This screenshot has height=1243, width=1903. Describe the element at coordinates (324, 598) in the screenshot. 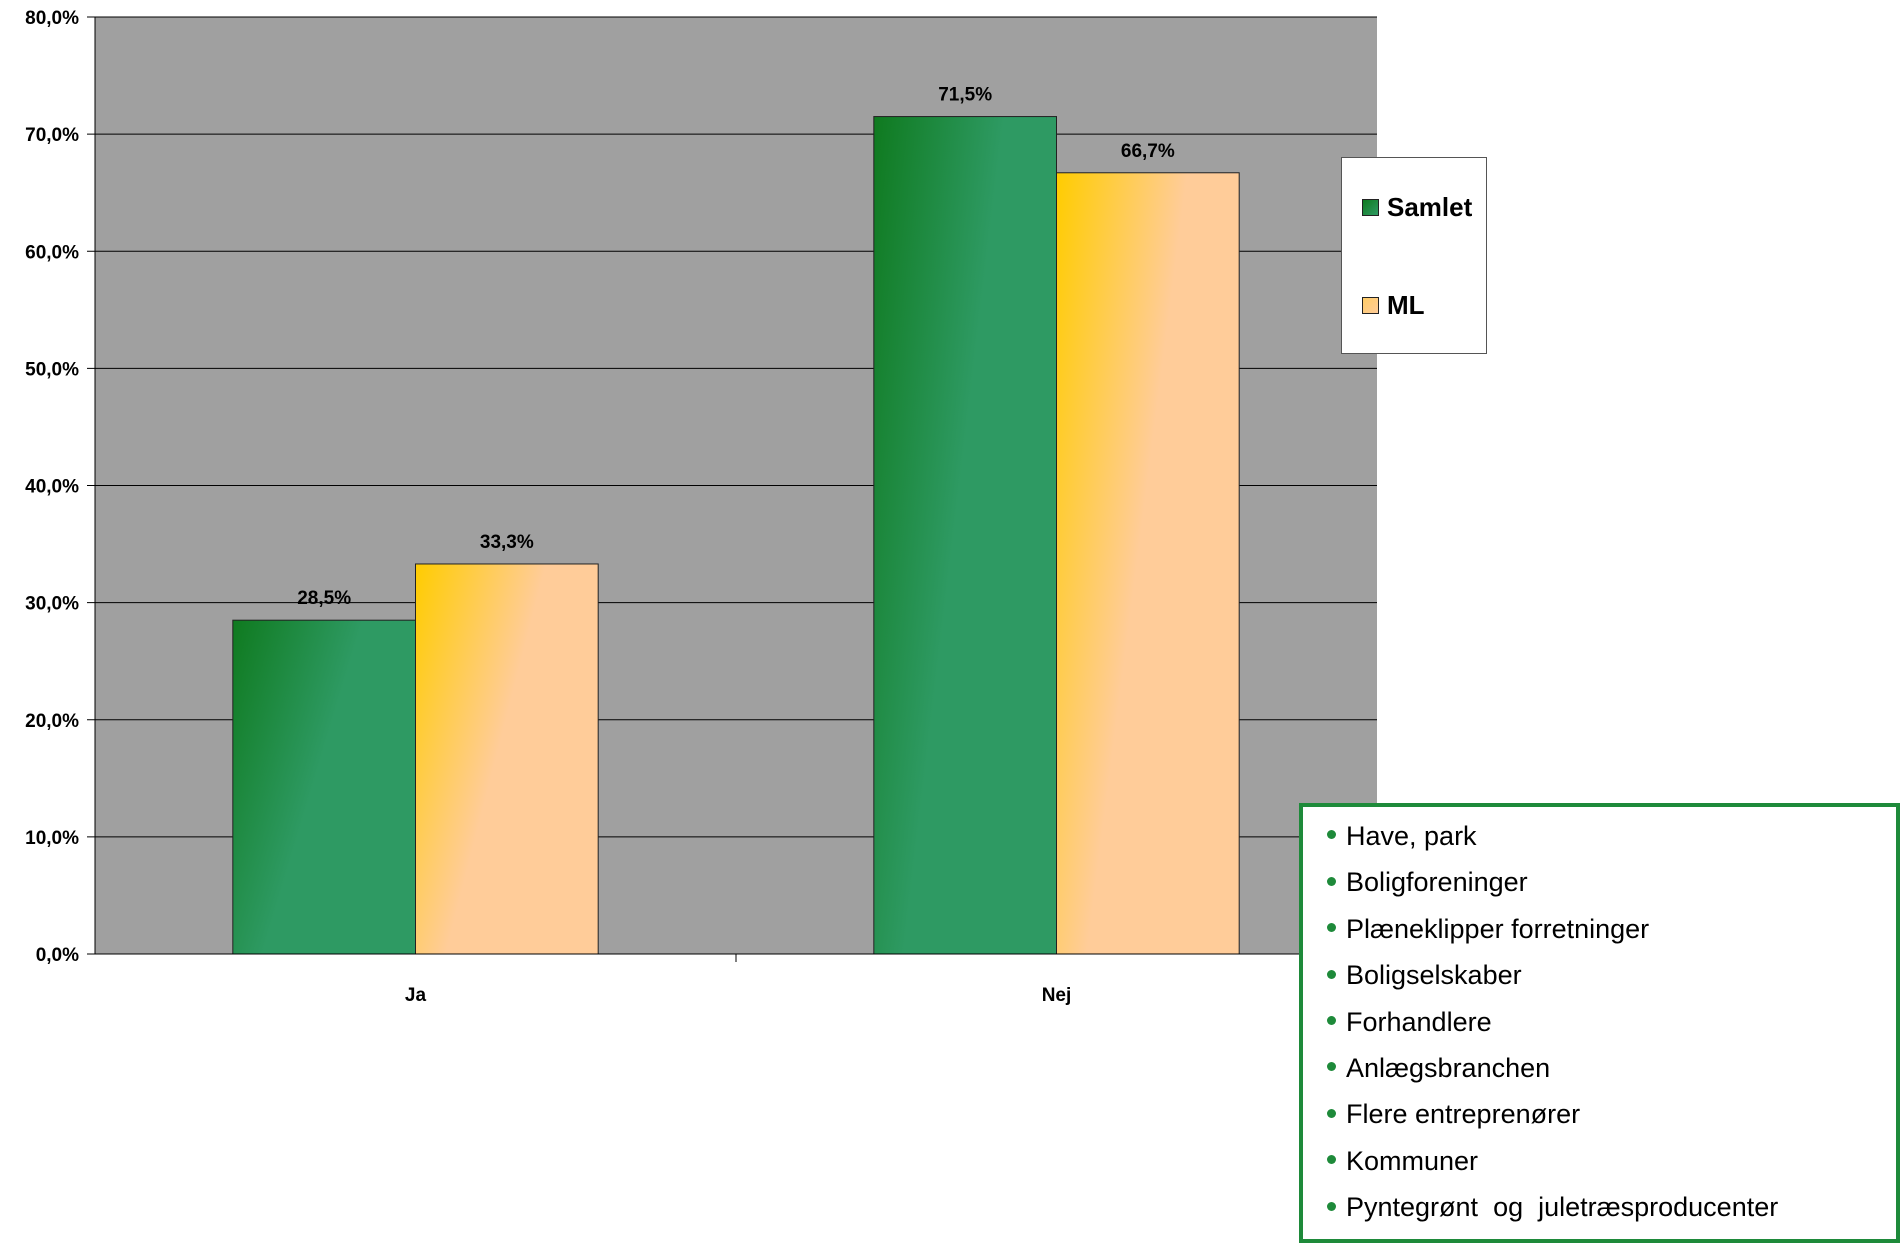

I see `data-label: 28,5%` at that location.